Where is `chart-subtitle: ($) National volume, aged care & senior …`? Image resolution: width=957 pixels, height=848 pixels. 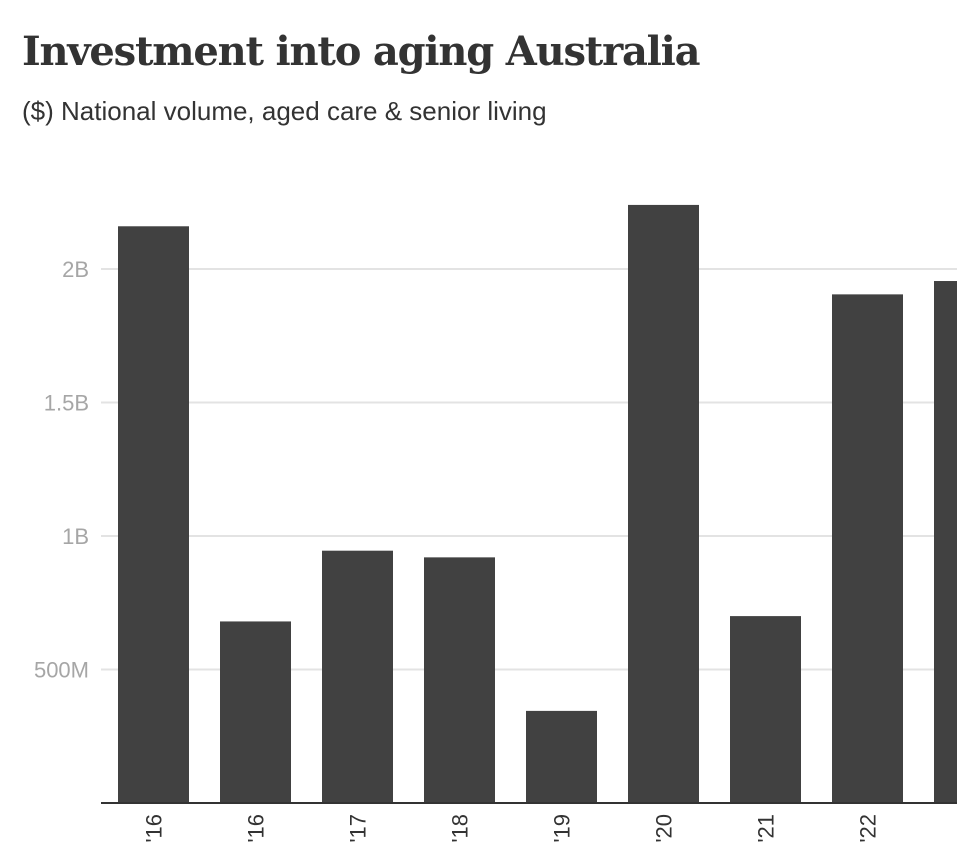
chart-subtitle: ($) National volume, aged care & senior … is located at coordinates (284, 111).